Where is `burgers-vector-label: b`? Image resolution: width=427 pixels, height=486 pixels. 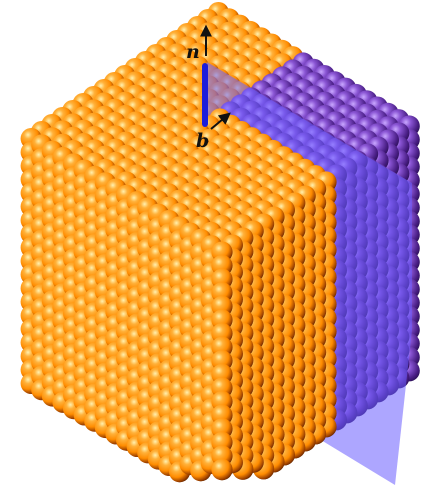
burgers-vector-label: b is located at coordinates (202, 141).